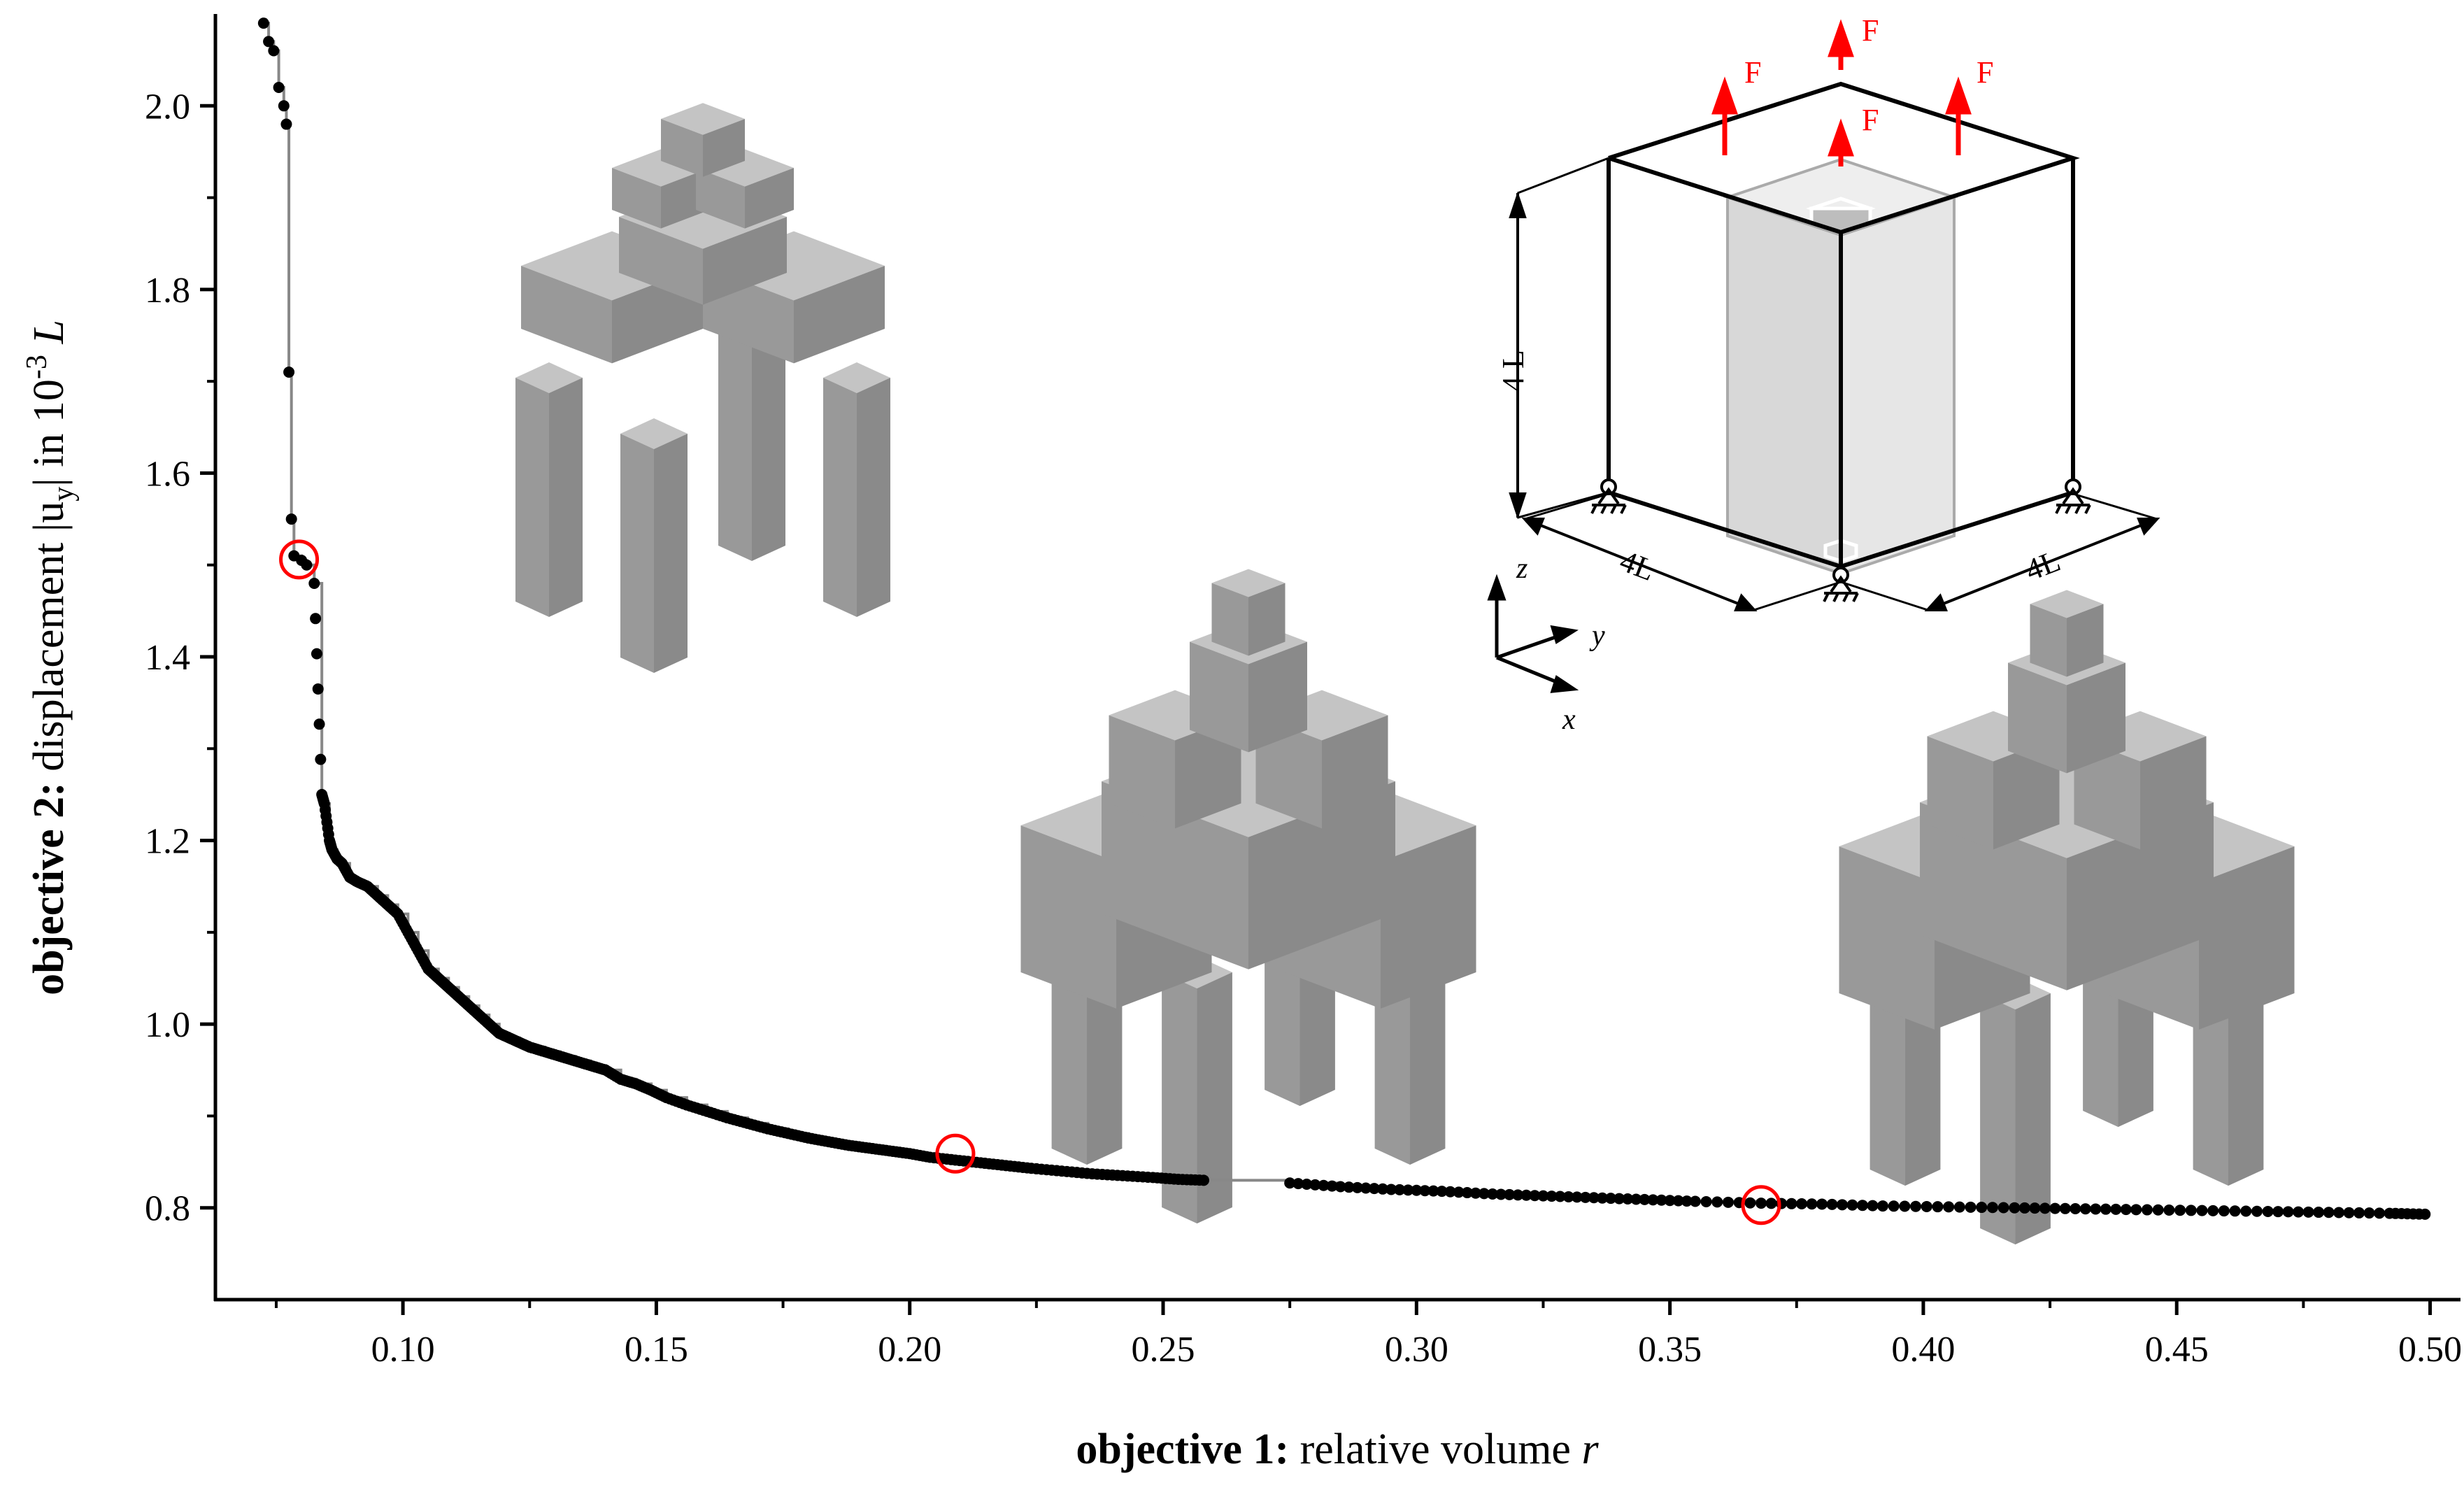 Image resolution: width=2464 pixels, height=1485 pixels. Describe the element at coordinates (1753, 72) in the screenshot. I see `force-label-left: F` at that location.